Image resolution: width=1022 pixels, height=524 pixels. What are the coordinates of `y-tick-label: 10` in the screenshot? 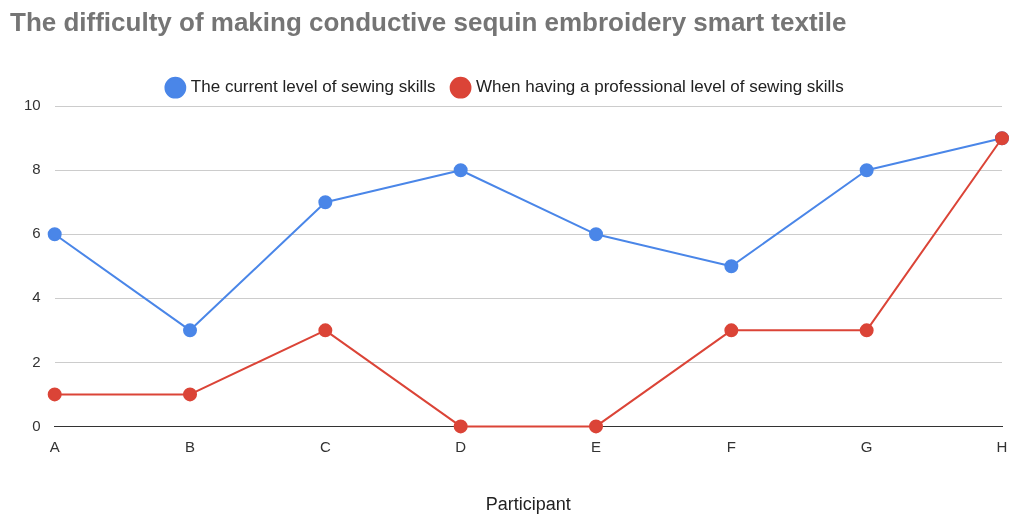 It's located at (32, 105).